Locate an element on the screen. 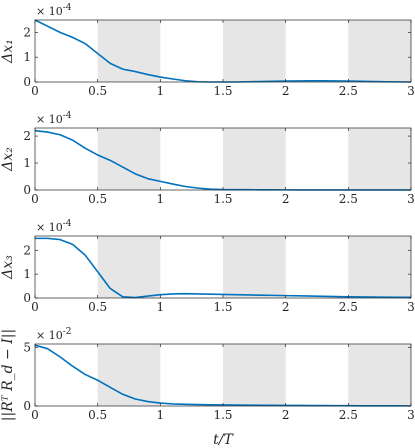 This screenshot has height=448, width=415. x-axis-label-text: t/T is located at coordinates (223, 440).